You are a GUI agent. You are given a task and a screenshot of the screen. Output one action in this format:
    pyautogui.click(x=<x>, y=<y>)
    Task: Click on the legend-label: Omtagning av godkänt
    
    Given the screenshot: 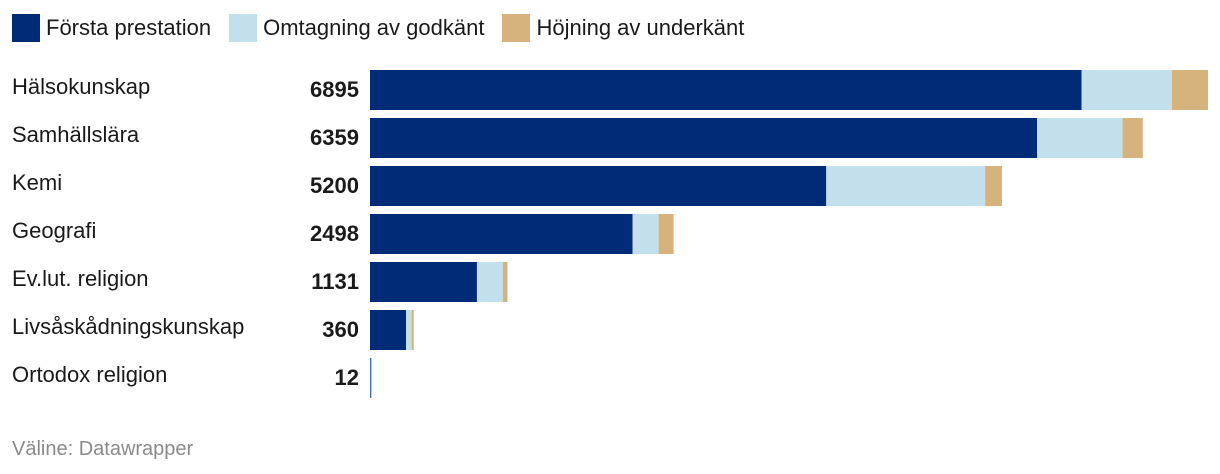 What is the action you would take?
    pyautogui.click(x=374, y=27)
    